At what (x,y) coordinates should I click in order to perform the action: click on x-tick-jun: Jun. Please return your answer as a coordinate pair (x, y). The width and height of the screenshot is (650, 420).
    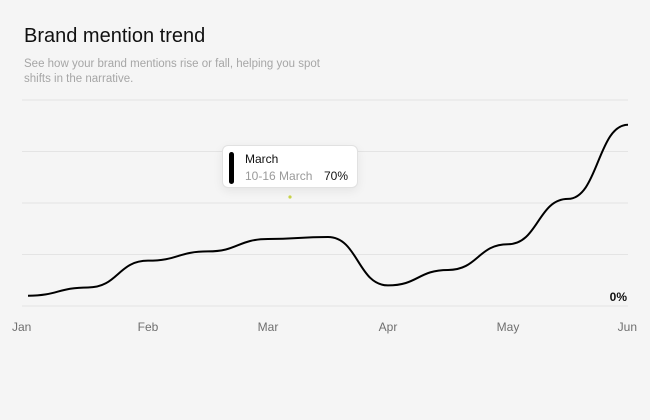
    Looking at the image, I should click on (627, 327).